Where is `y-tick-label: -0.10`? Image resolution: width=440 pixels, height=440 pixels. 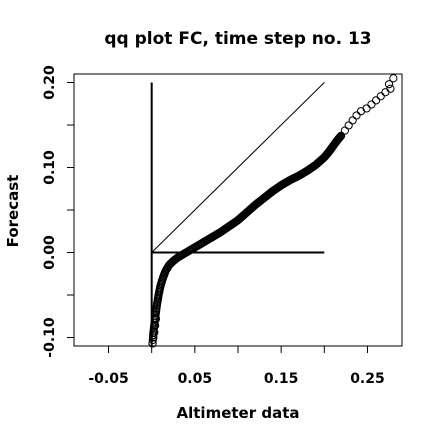 y-tick-label: -0.10 is located at coordinates (50, 337).